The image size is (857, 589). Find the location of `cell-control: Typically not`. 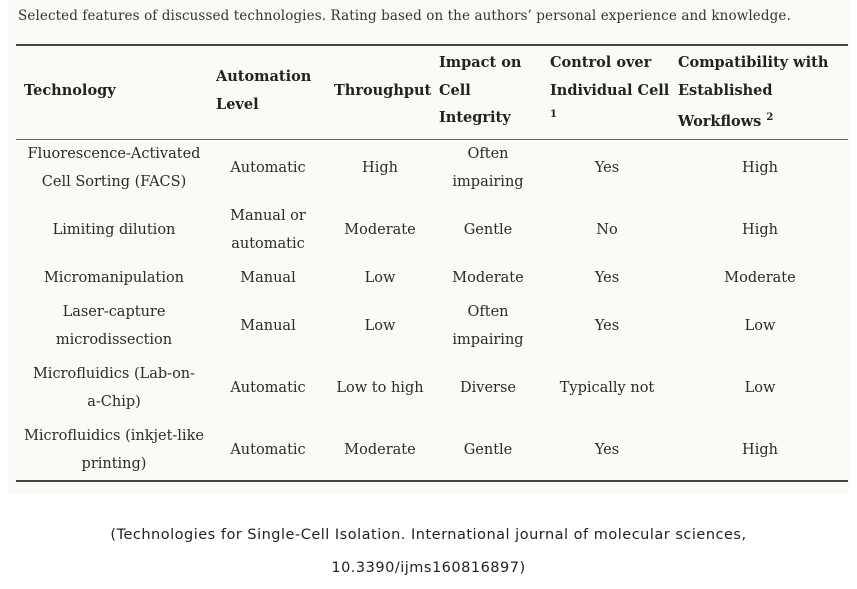

cell-control: Typically not is located at coordinates (607, 388).